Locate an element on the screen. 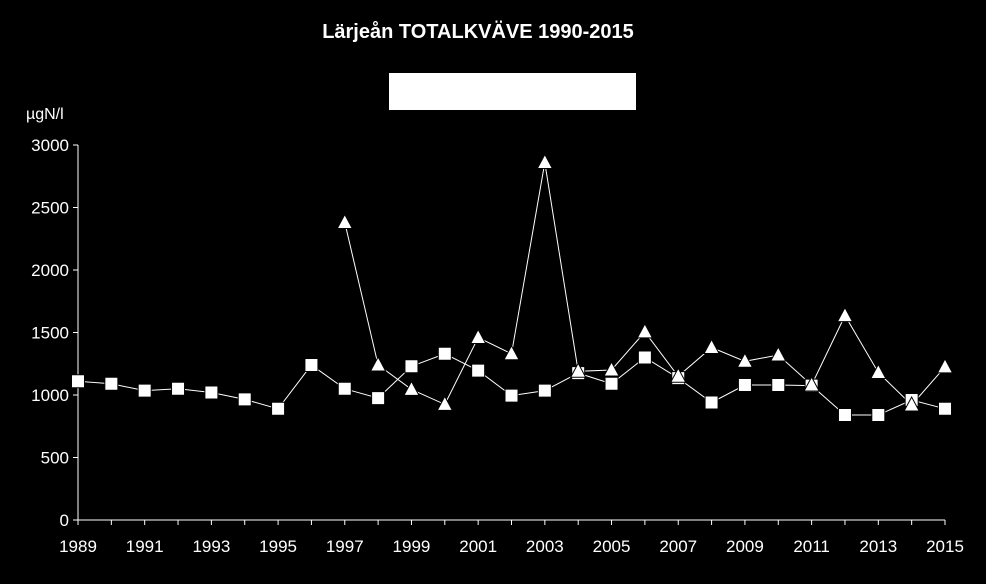  y-tick-label: 0 is located at coordinates (64, 520).